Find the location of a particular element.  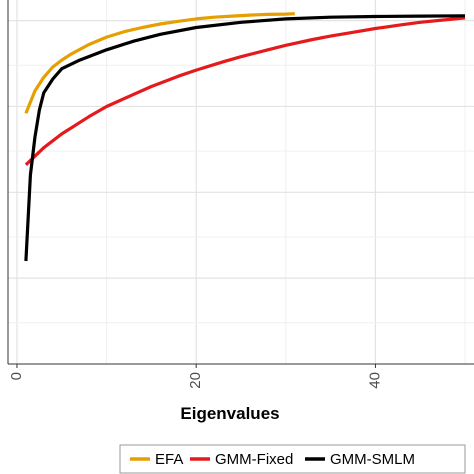

legend: EFA GMM-Fixed GMM-SMLM is located at coordinates (292, 459).